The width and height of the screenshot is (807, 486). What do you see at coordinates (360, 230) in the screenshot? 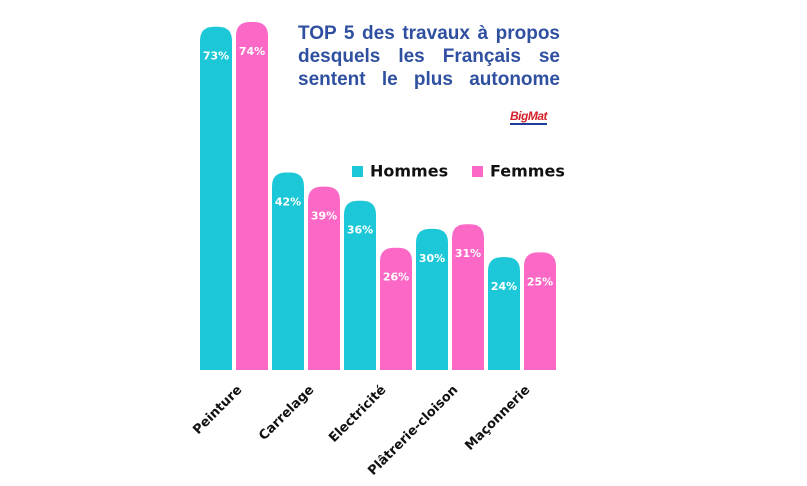
I see `value-label: 36%` at bounding box center [360, 230].